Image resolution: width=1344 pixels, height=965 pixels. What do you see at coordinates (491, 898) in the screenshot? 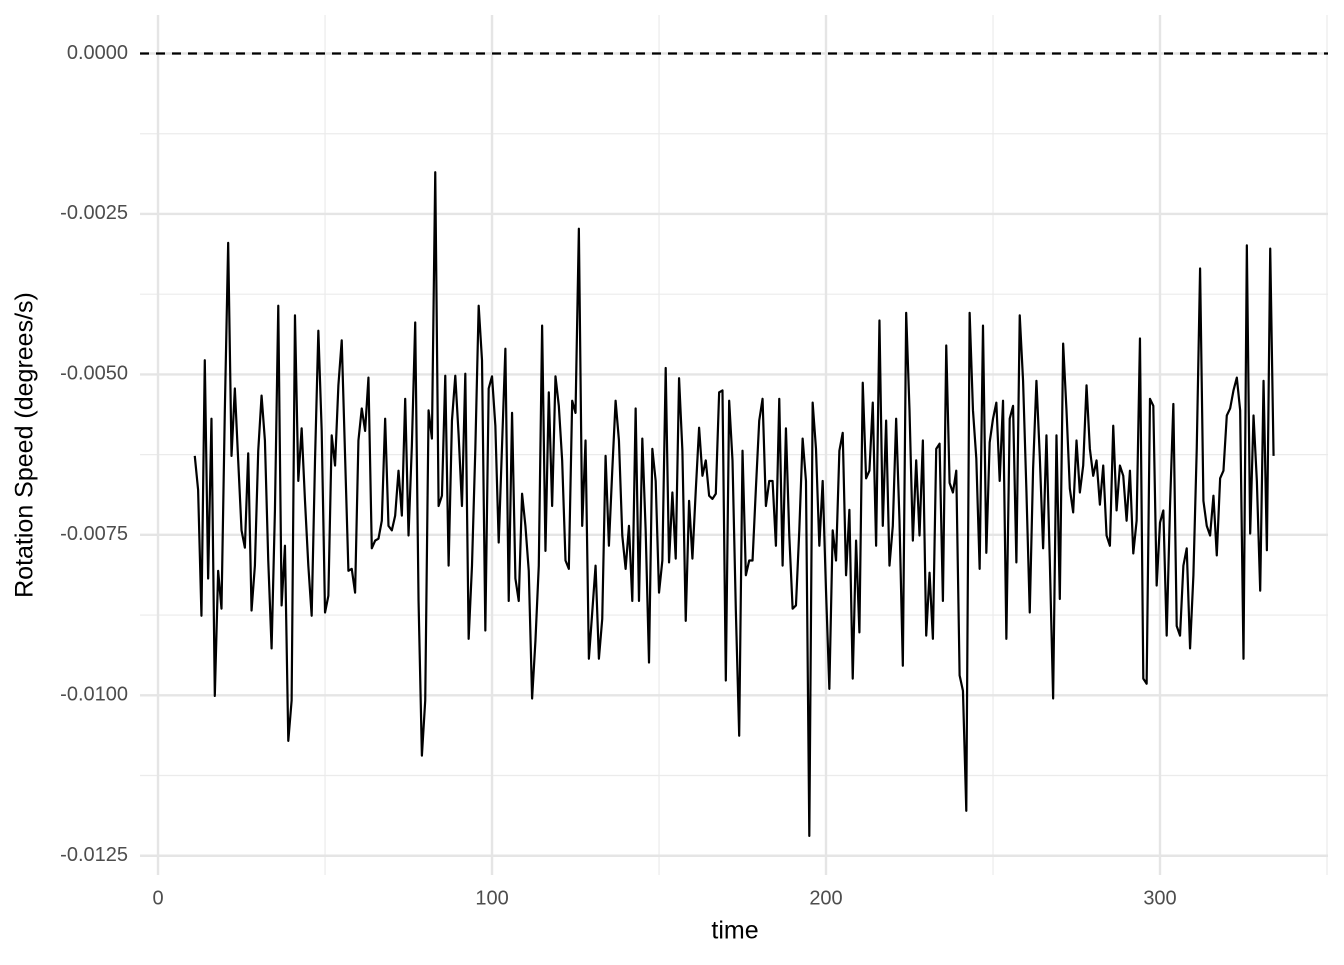
I see `x-tick-label: 100` at bounding box center [491, 898].